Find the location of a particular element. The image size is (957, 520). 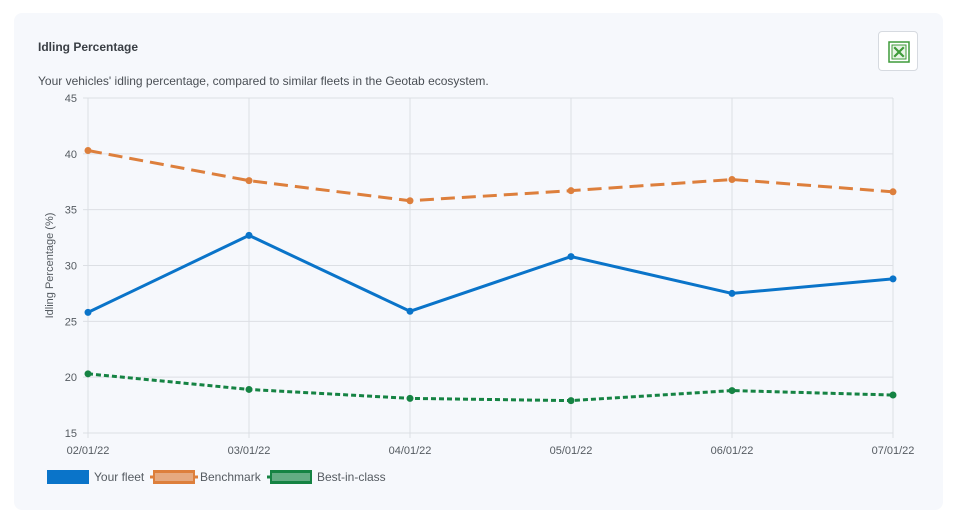

legend-item: Your fleet is located at coordinates (96, 477).